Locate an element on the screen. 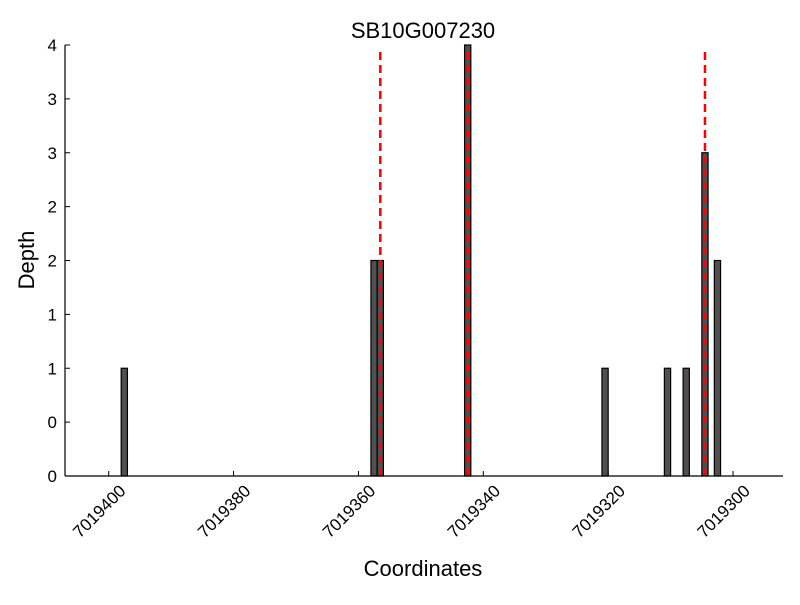  x-tick-label: 7019320 is located at coordinates (599, 511).